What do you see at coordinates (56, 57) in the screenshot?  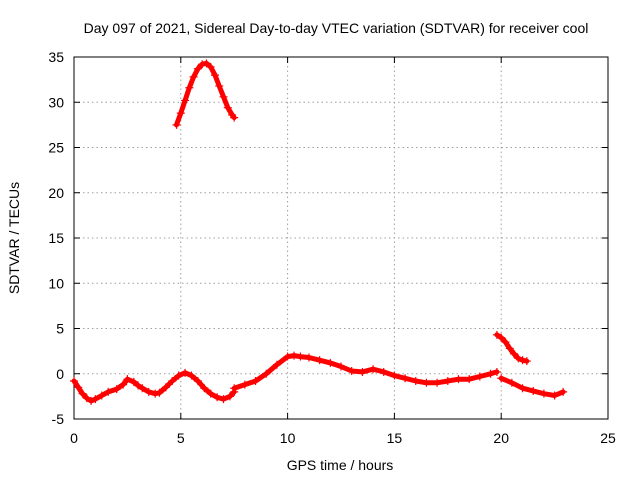 I see `y-tick-label: 35` at bounding box center [56, 57].